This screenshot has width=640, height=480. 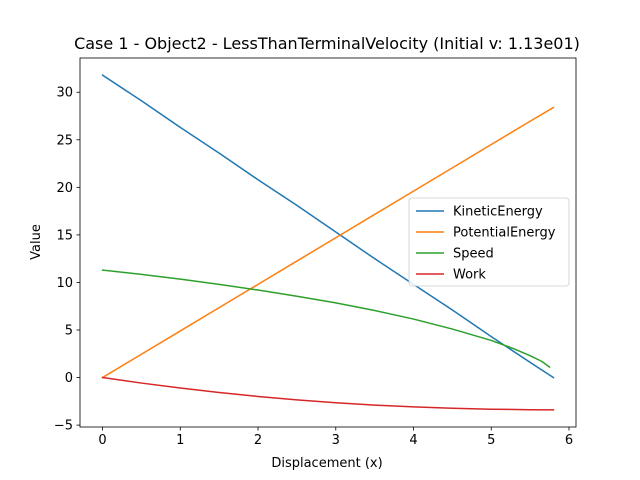 What do you see at coordinates (64, 283) in the screenshot?
I see `y-tick-label: 10` at bounding box center [64, 283].